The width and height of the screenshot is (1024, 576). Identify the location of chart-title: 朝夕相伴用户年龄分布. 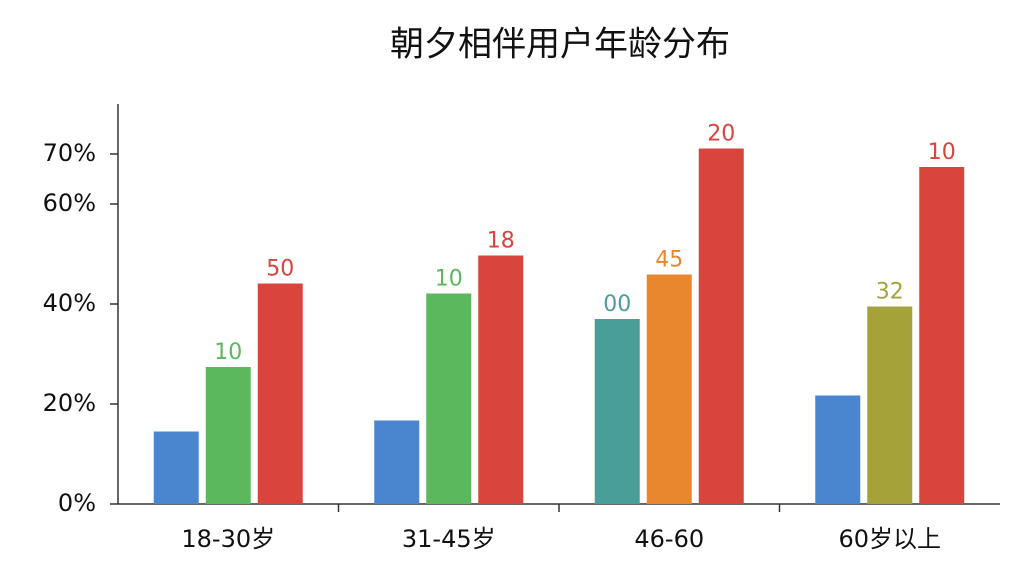
(560, 45).